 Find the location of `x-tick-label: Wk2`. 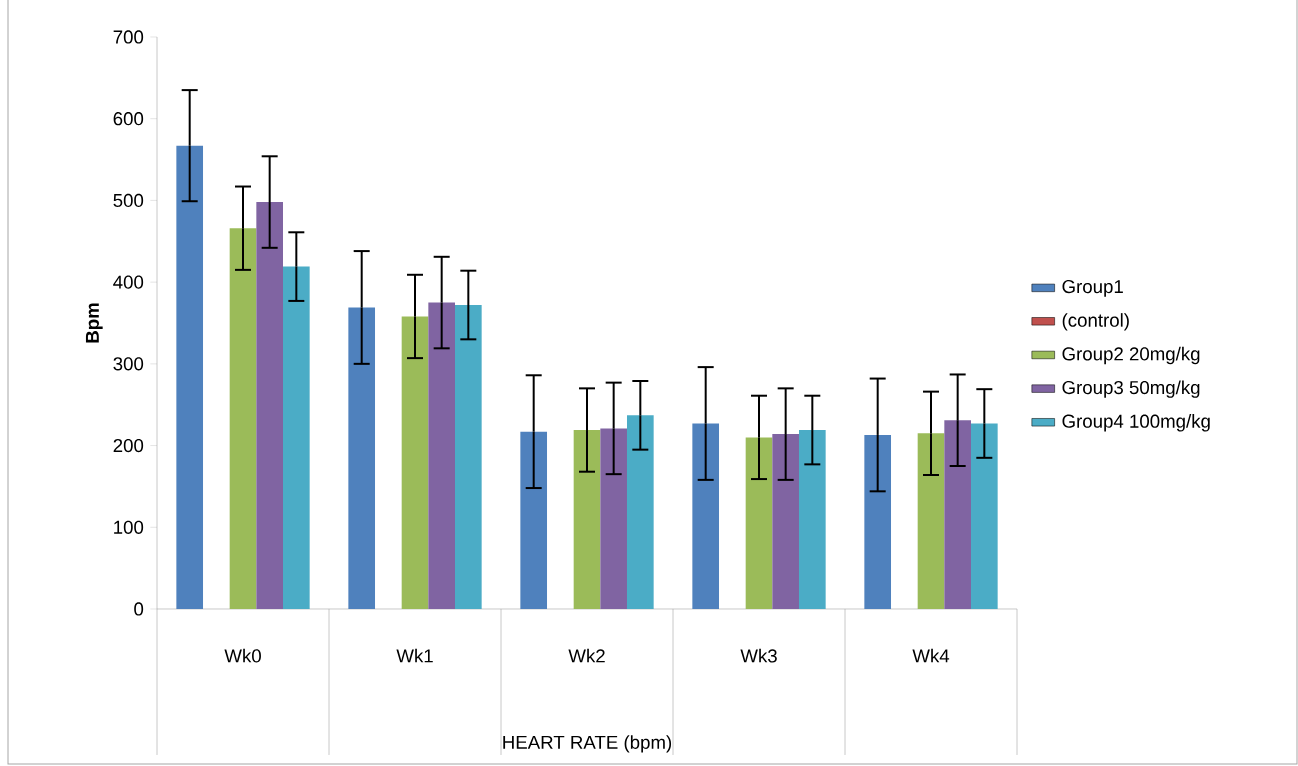

x-tick-label: Wk2 is located at coordinates (586, 655).